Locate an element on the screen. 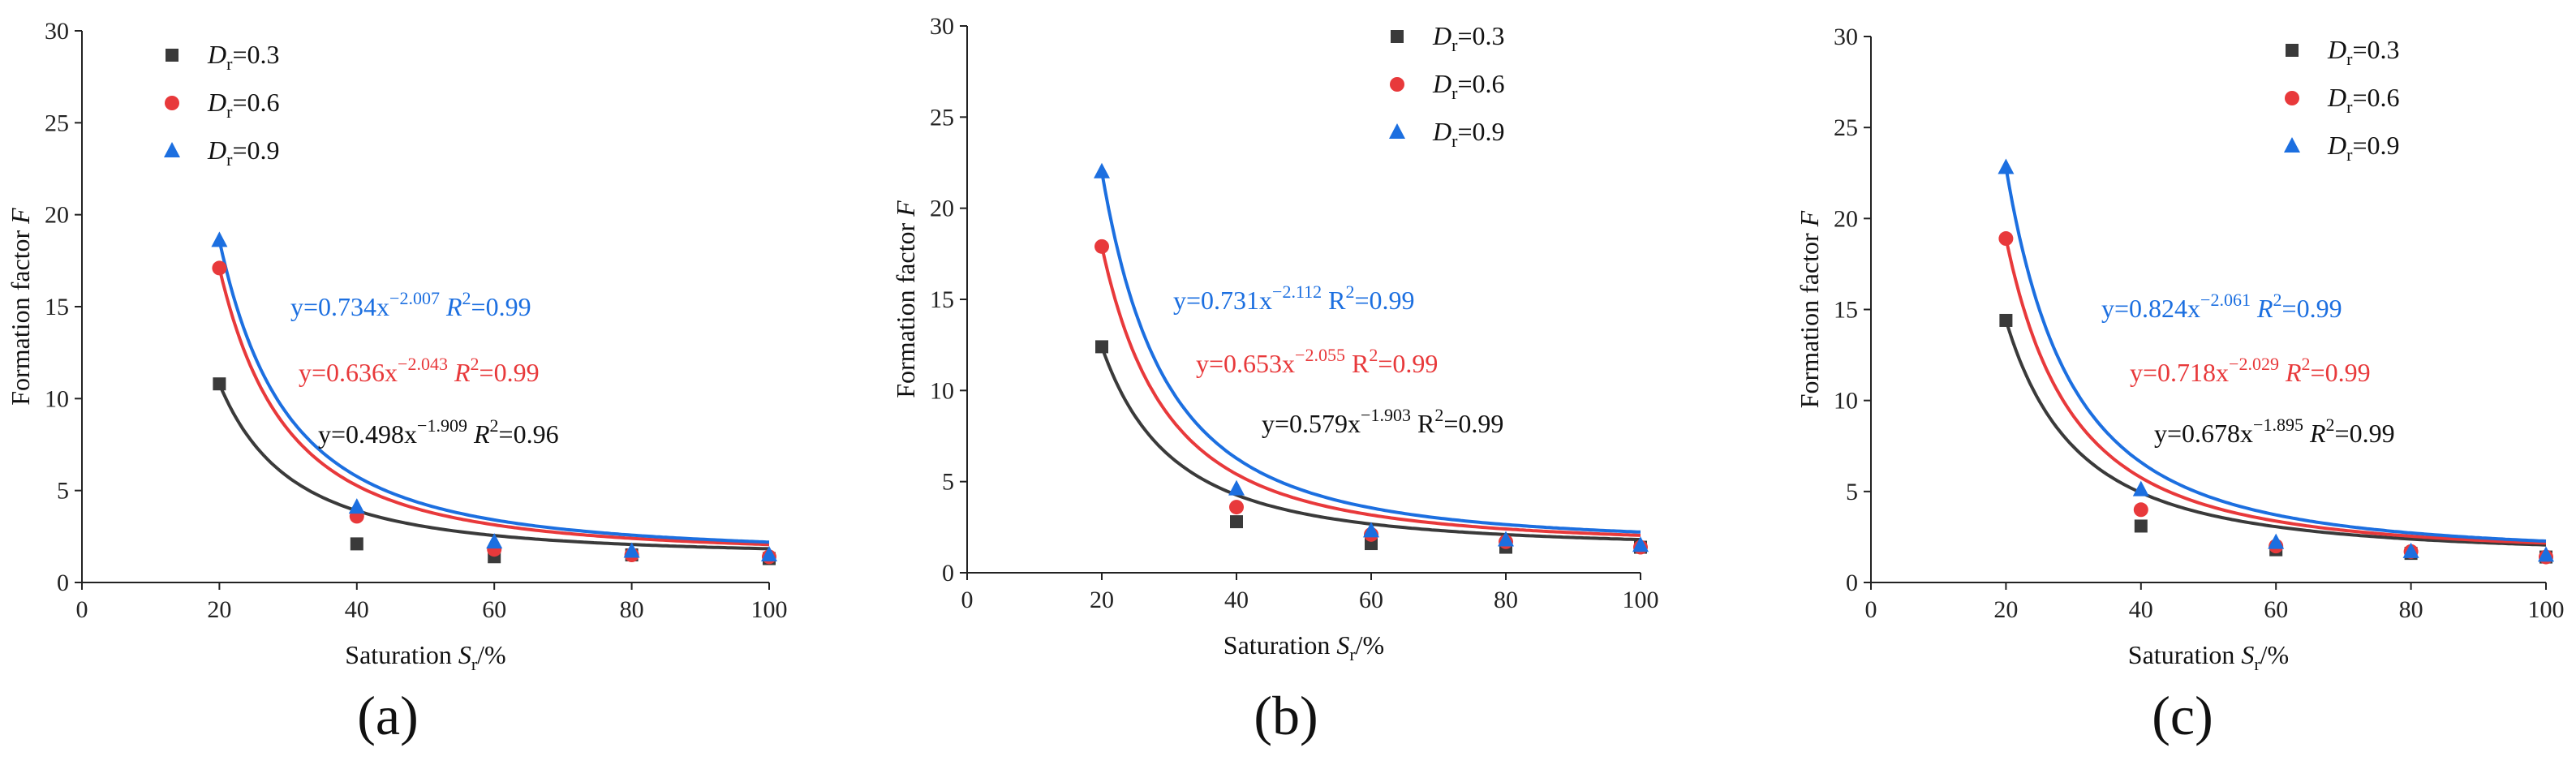 The width and height of the screenshot is (2576, 778). x-tick-label: 0 is located at coordinates (967, 600).